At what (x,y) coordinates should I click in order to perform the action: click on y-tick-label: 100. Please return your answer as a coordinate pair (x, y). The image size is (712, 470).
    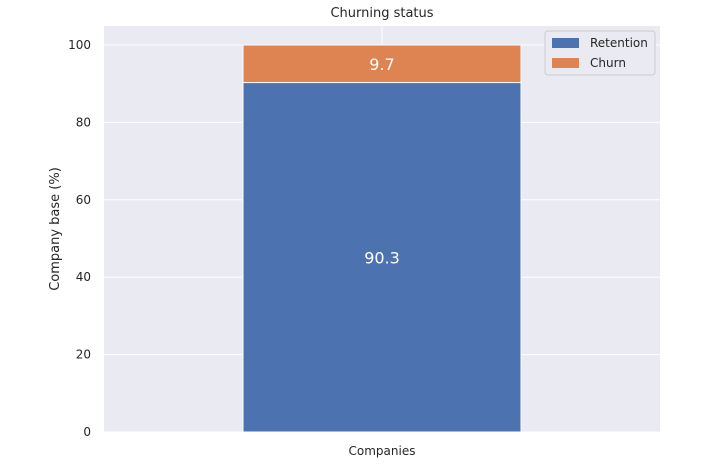
    Looking at the image, I should click on (79, 45).